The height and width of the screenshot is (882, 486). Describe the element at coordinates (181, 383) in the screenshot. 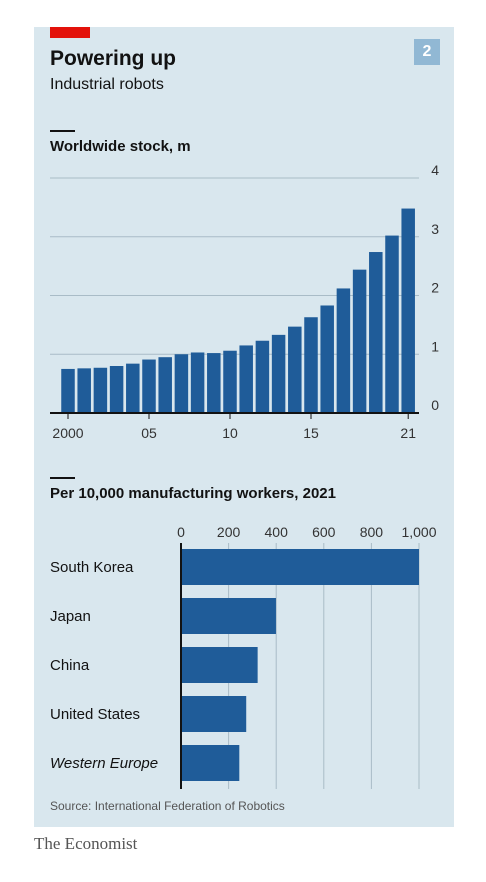

I see `bar-2007` at that location.